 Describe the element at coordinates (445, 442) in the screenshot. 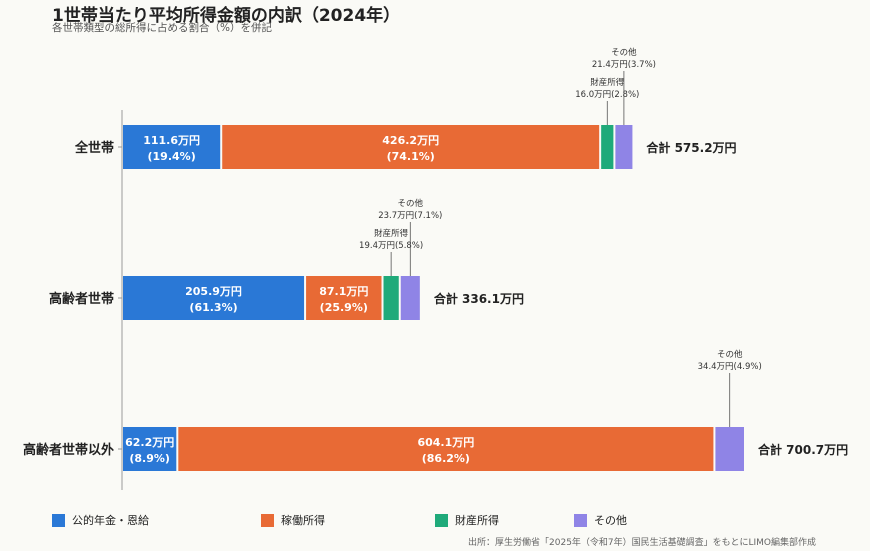

I see `data-label-non-elderly-earned: 604.1万円` at that location.